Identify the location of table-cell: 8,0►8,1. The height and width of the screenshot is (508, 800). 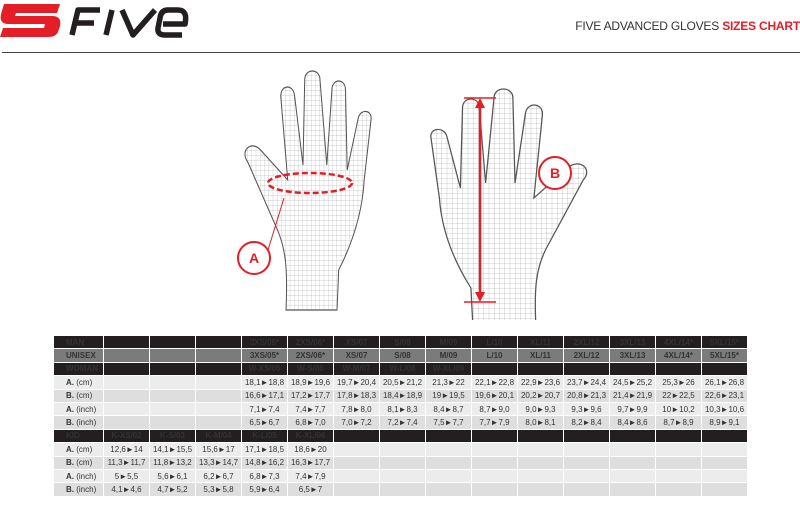
(540, 422).